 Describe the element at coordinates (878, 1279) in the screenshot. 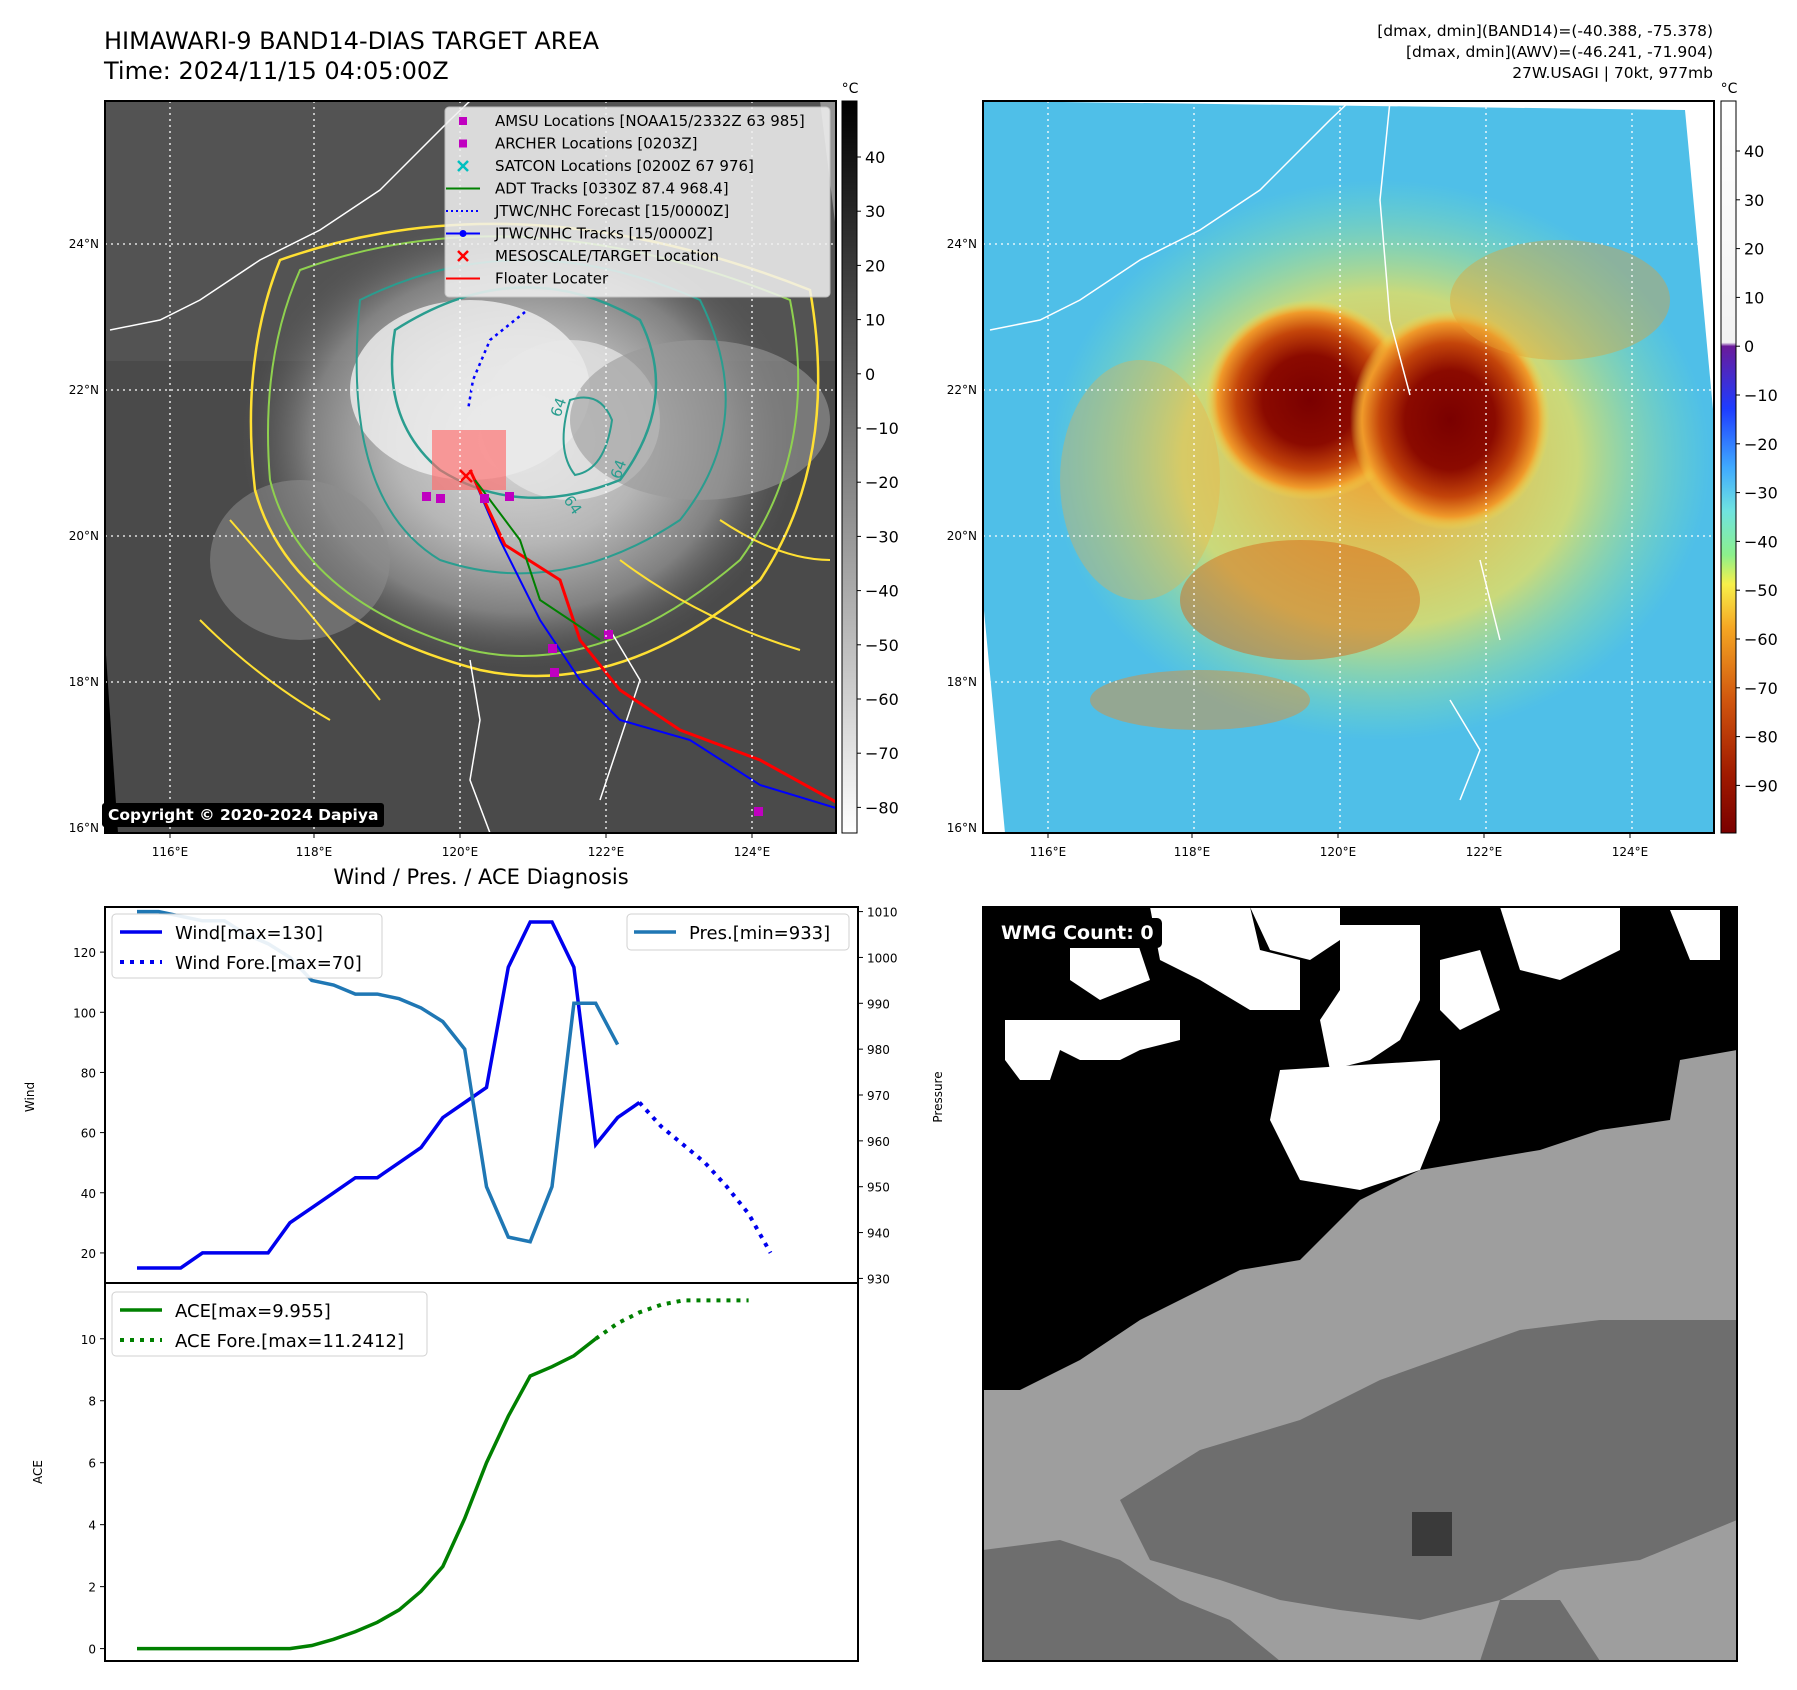

I see `pressure-axis-tick-label: 930` at that location.